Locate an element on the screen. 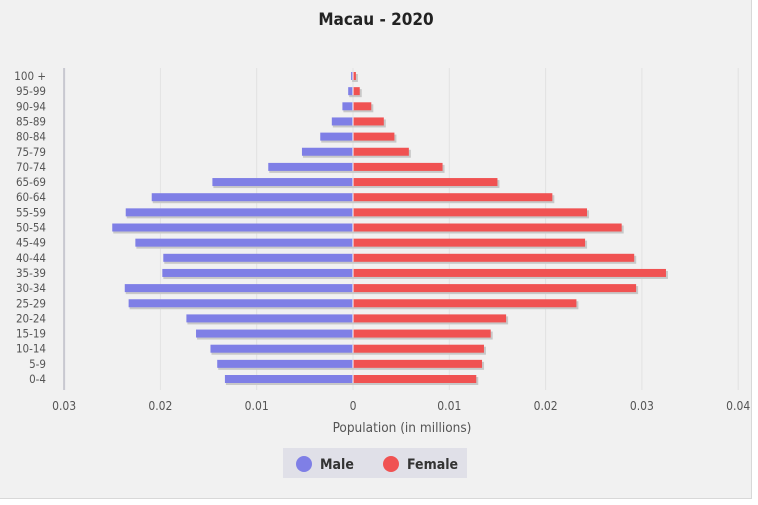  category-label: 55-59 is located at coordinates (31, 212).